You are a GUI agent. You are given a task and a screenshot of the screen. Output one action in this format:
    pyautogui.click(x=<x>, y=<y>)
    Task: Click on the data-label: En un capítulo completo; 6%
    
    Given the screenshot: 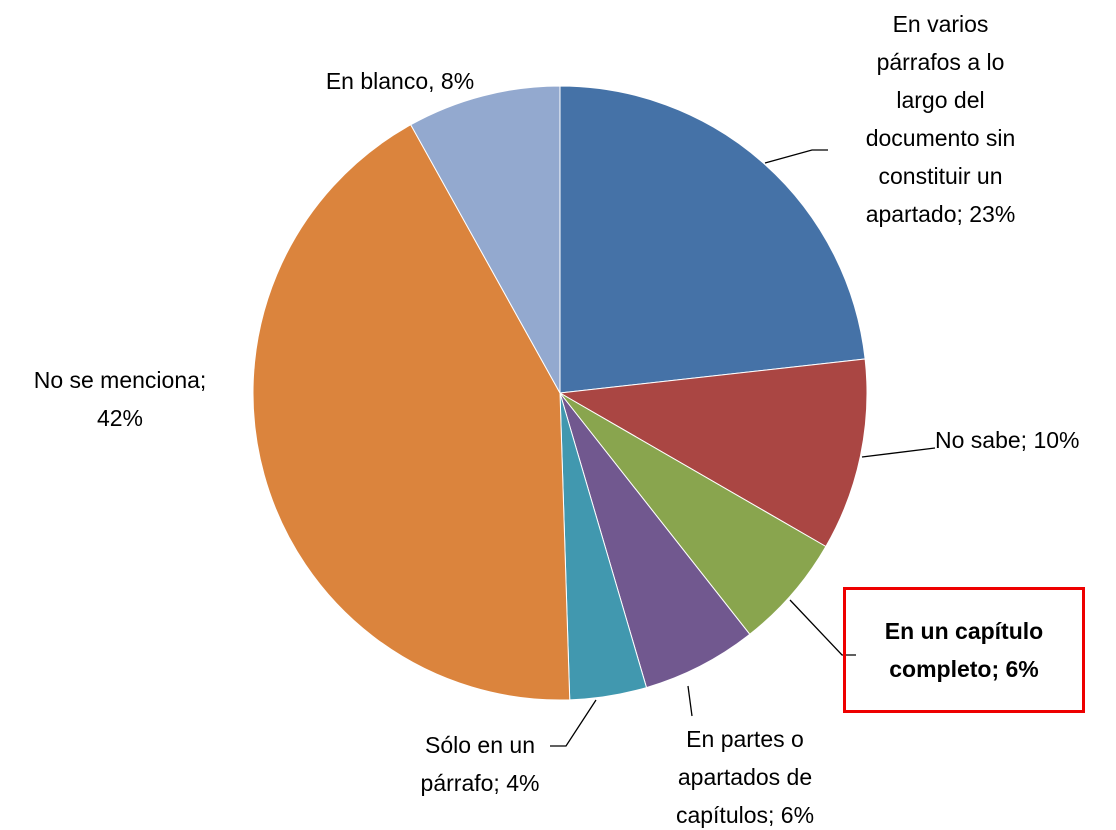 What is the action you would take?
    pyautogui.click(x=964, y=650)
    